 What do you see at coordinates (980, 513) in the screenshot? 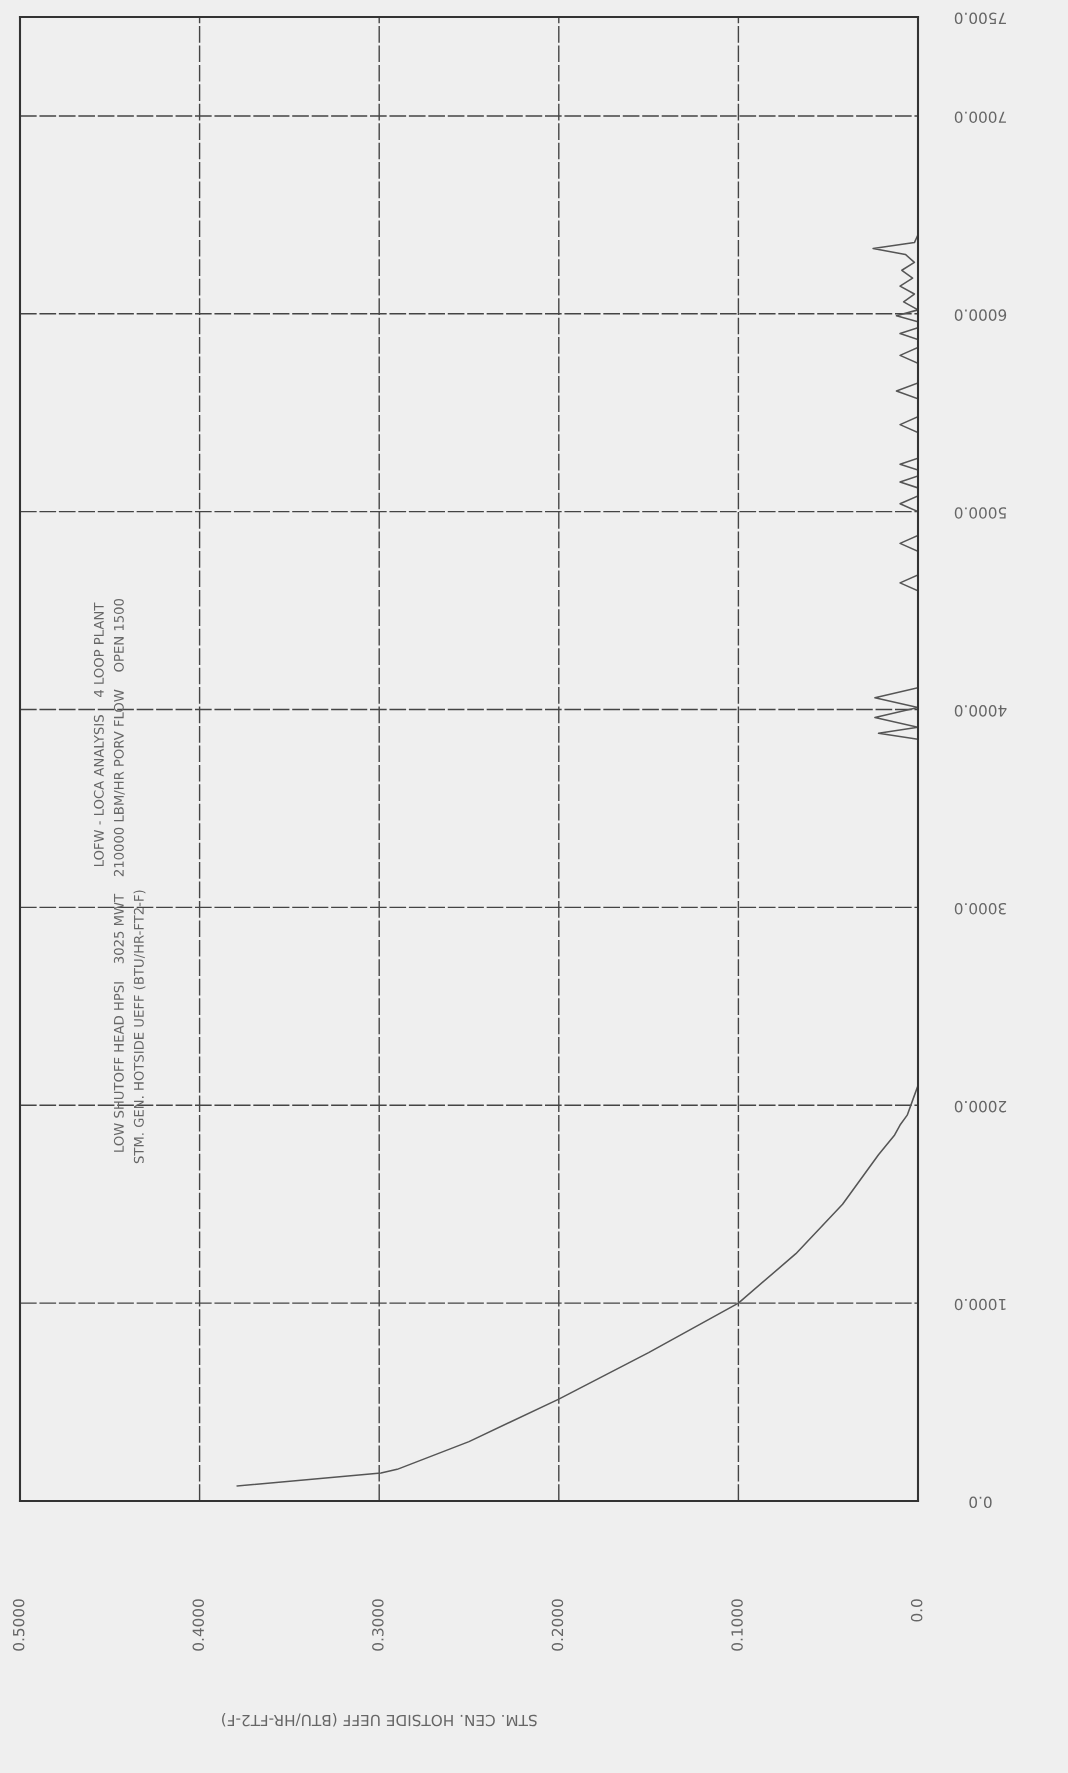
I see `y-tick-label: 5000.0` at bounding box center [980, 513].